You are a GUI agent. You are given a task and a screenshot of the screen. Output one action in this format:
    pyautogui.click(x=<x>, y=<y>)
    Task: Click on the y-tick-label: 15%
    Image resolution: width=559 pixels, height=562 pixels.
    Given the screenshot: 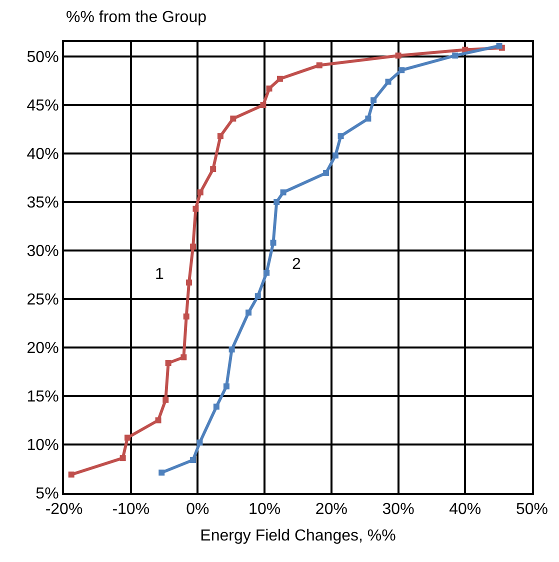 What is the action you would take?
    pyautogui.click(x=42, y=397)
    